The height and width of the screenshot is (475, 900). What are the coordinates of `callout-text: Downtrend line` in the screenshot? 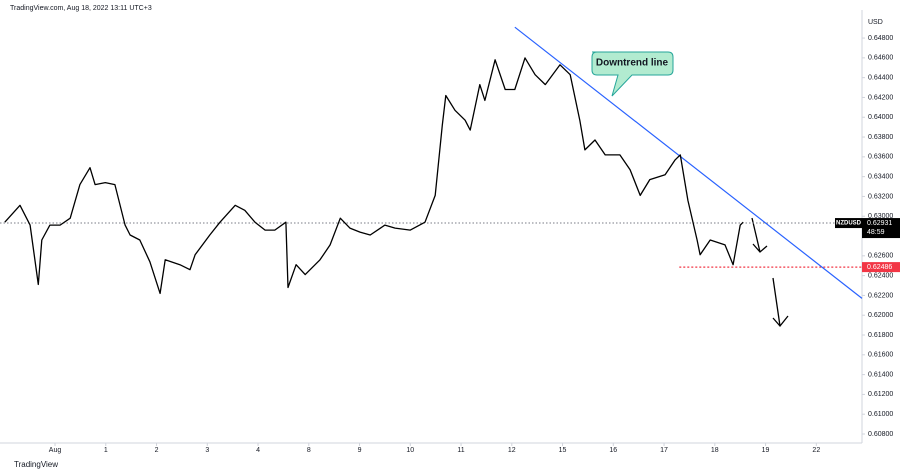 It's located at (632, 63).